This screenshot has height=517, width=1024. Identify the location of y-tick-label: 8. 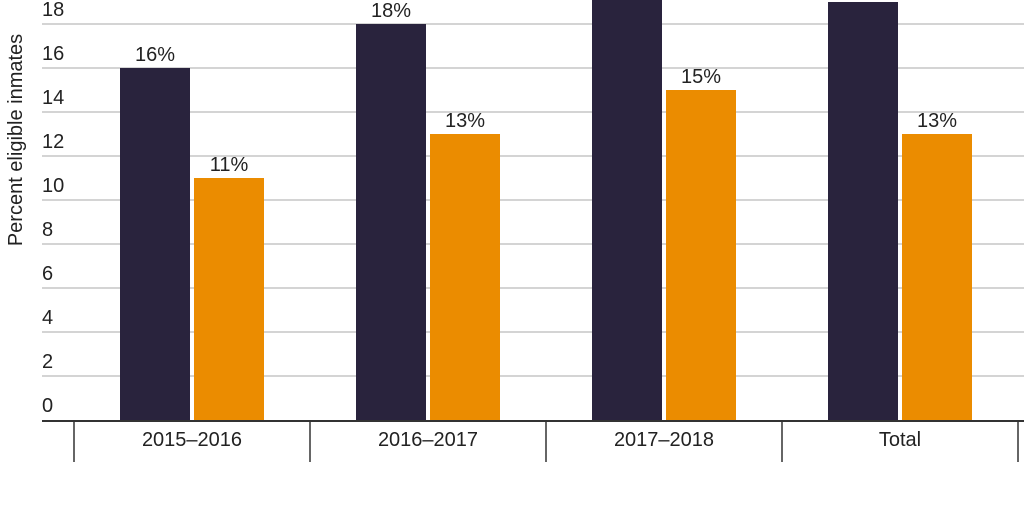
(47, 230).